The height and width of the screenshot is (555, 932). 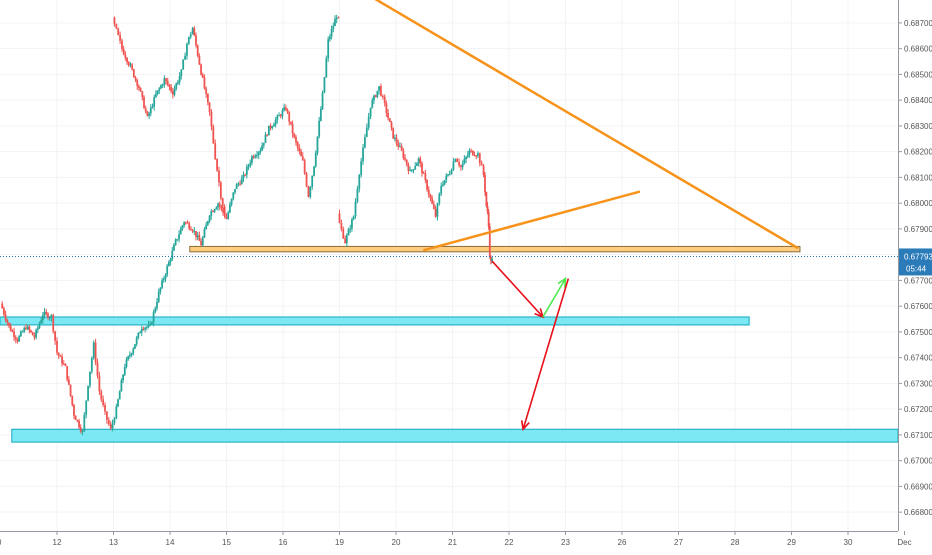 I want to click on time-tick-label: 27, so click(x=678, y=542).